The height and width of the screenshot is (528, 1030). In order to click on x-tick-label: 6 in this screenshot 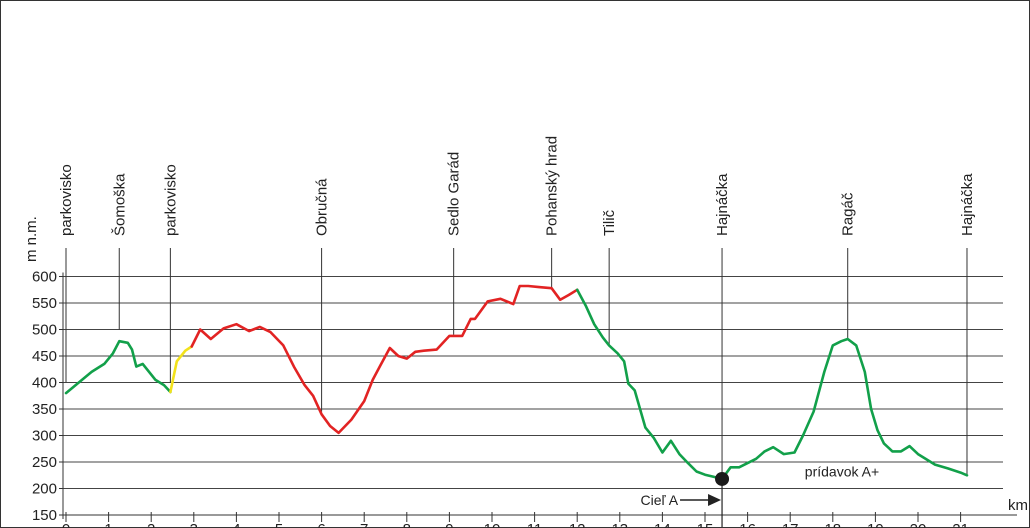, I will do `click(321, 524)`.